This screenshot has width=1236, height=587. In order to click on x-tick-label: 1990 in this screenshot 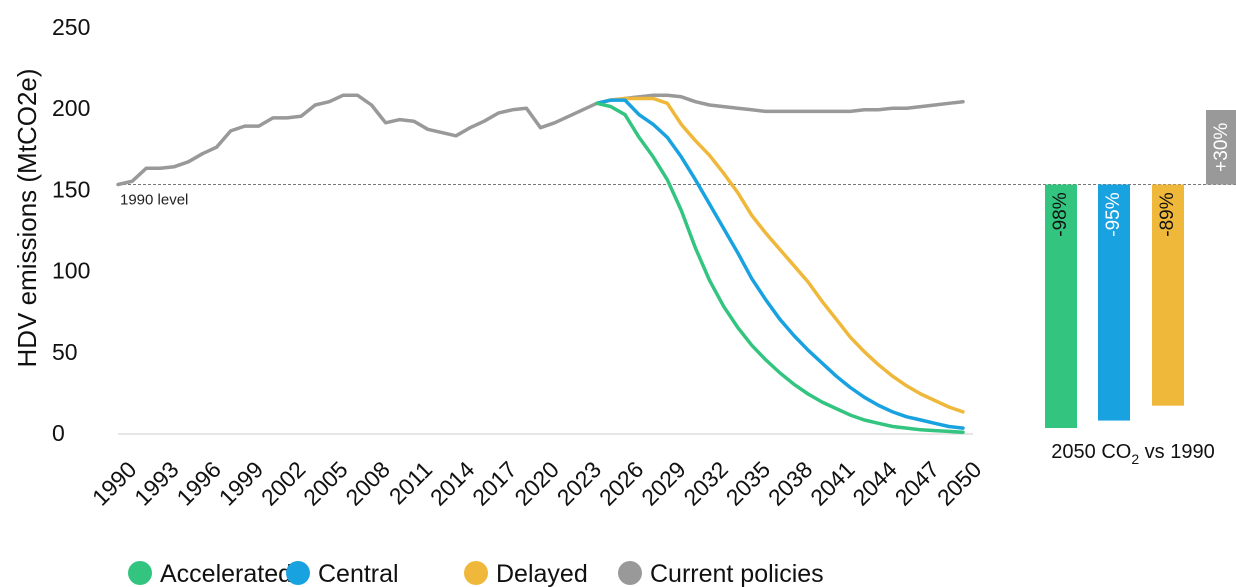, I will do `click(114, 483)`.